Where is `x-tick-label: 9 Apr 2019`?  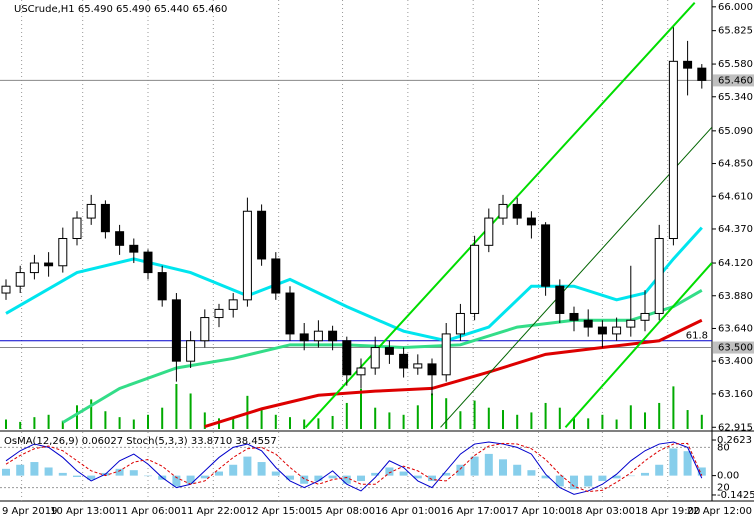
x-tick-label: 9 Apr 2019 is located at coordinates (29, 511).